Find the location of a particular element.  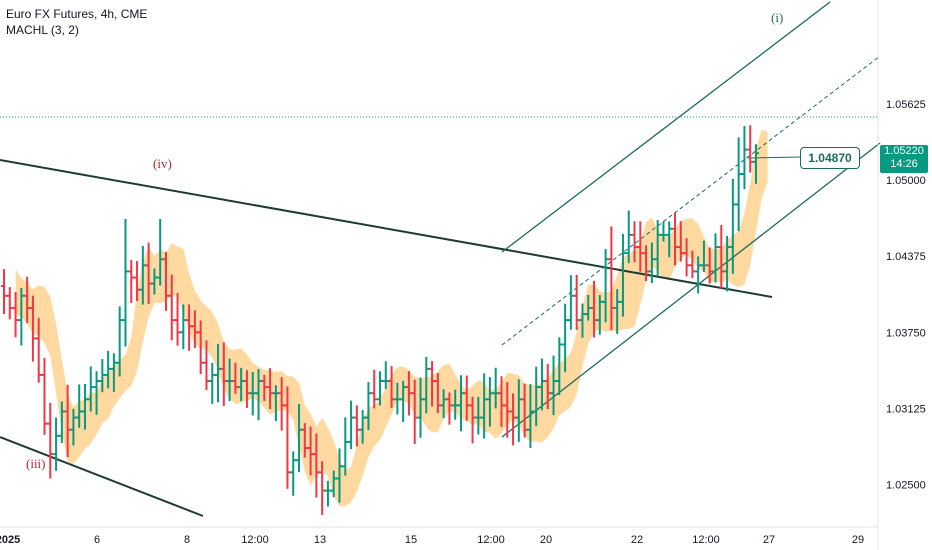

time-tick-label: 29 is located at coordinates (858, 540).